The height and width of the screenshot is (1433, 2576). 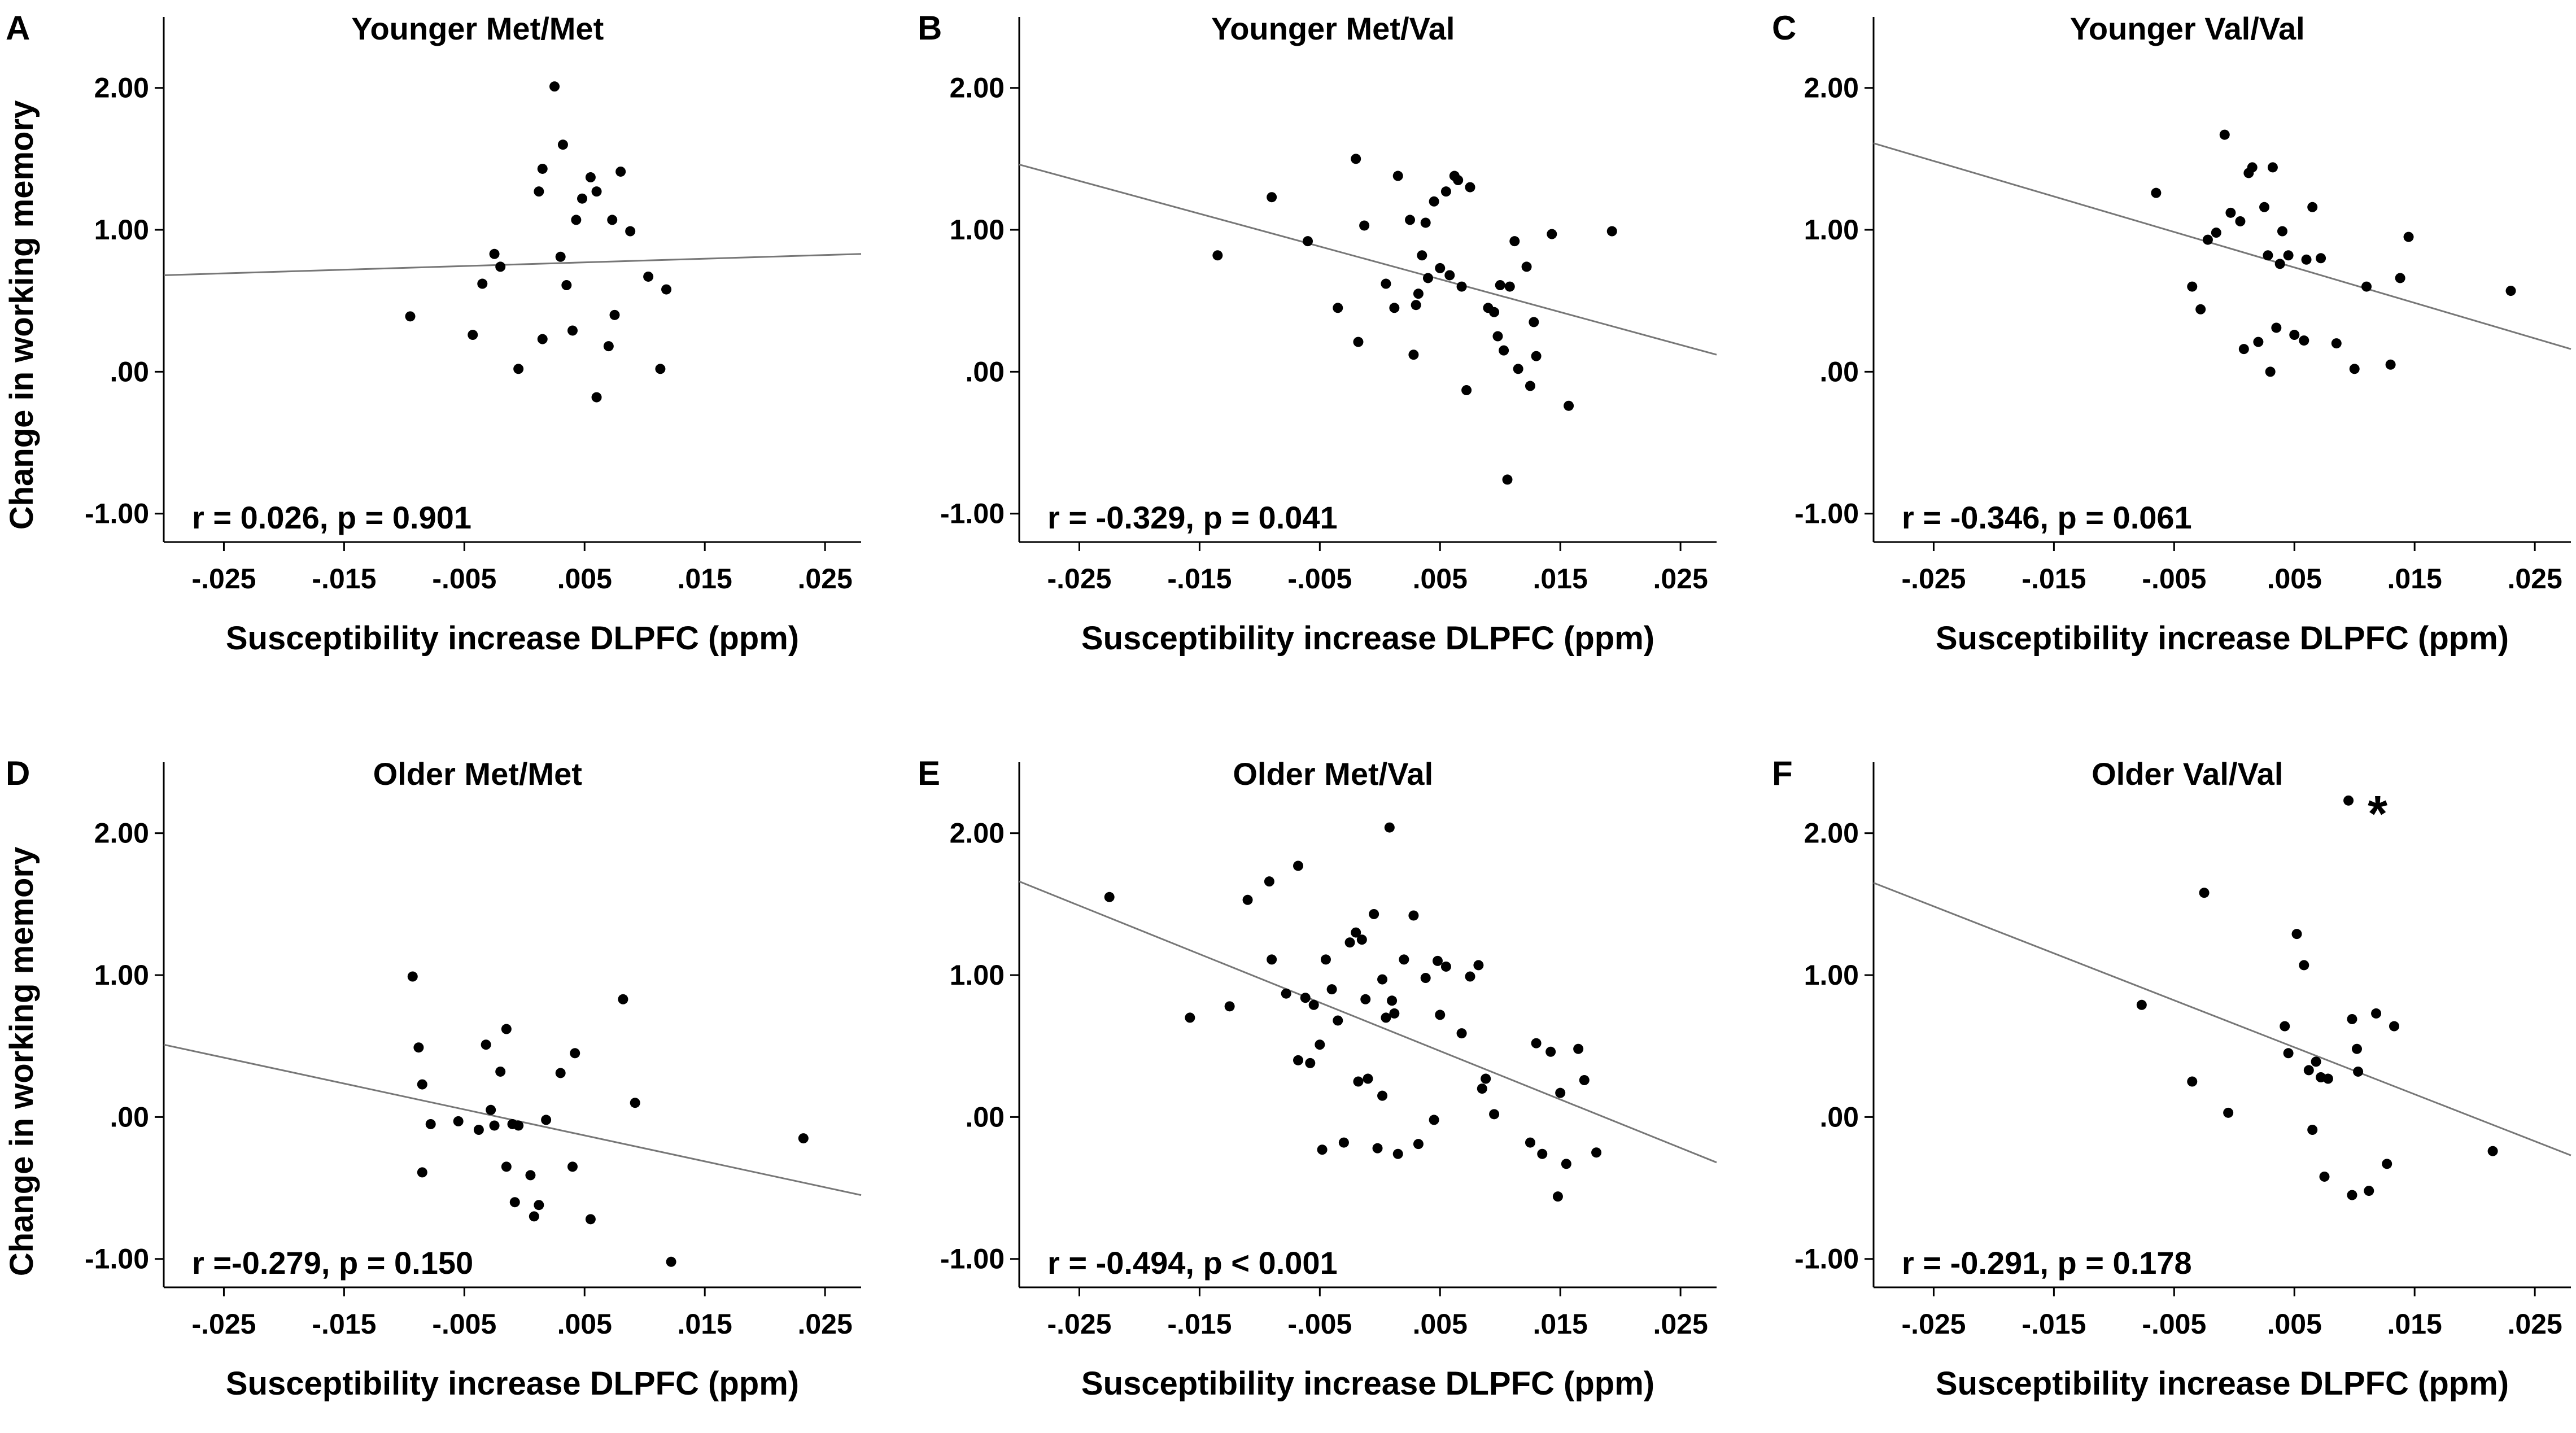 I want to click on figure-ylabel-bottom: Change in working memory, so click(x=22, y=1062).